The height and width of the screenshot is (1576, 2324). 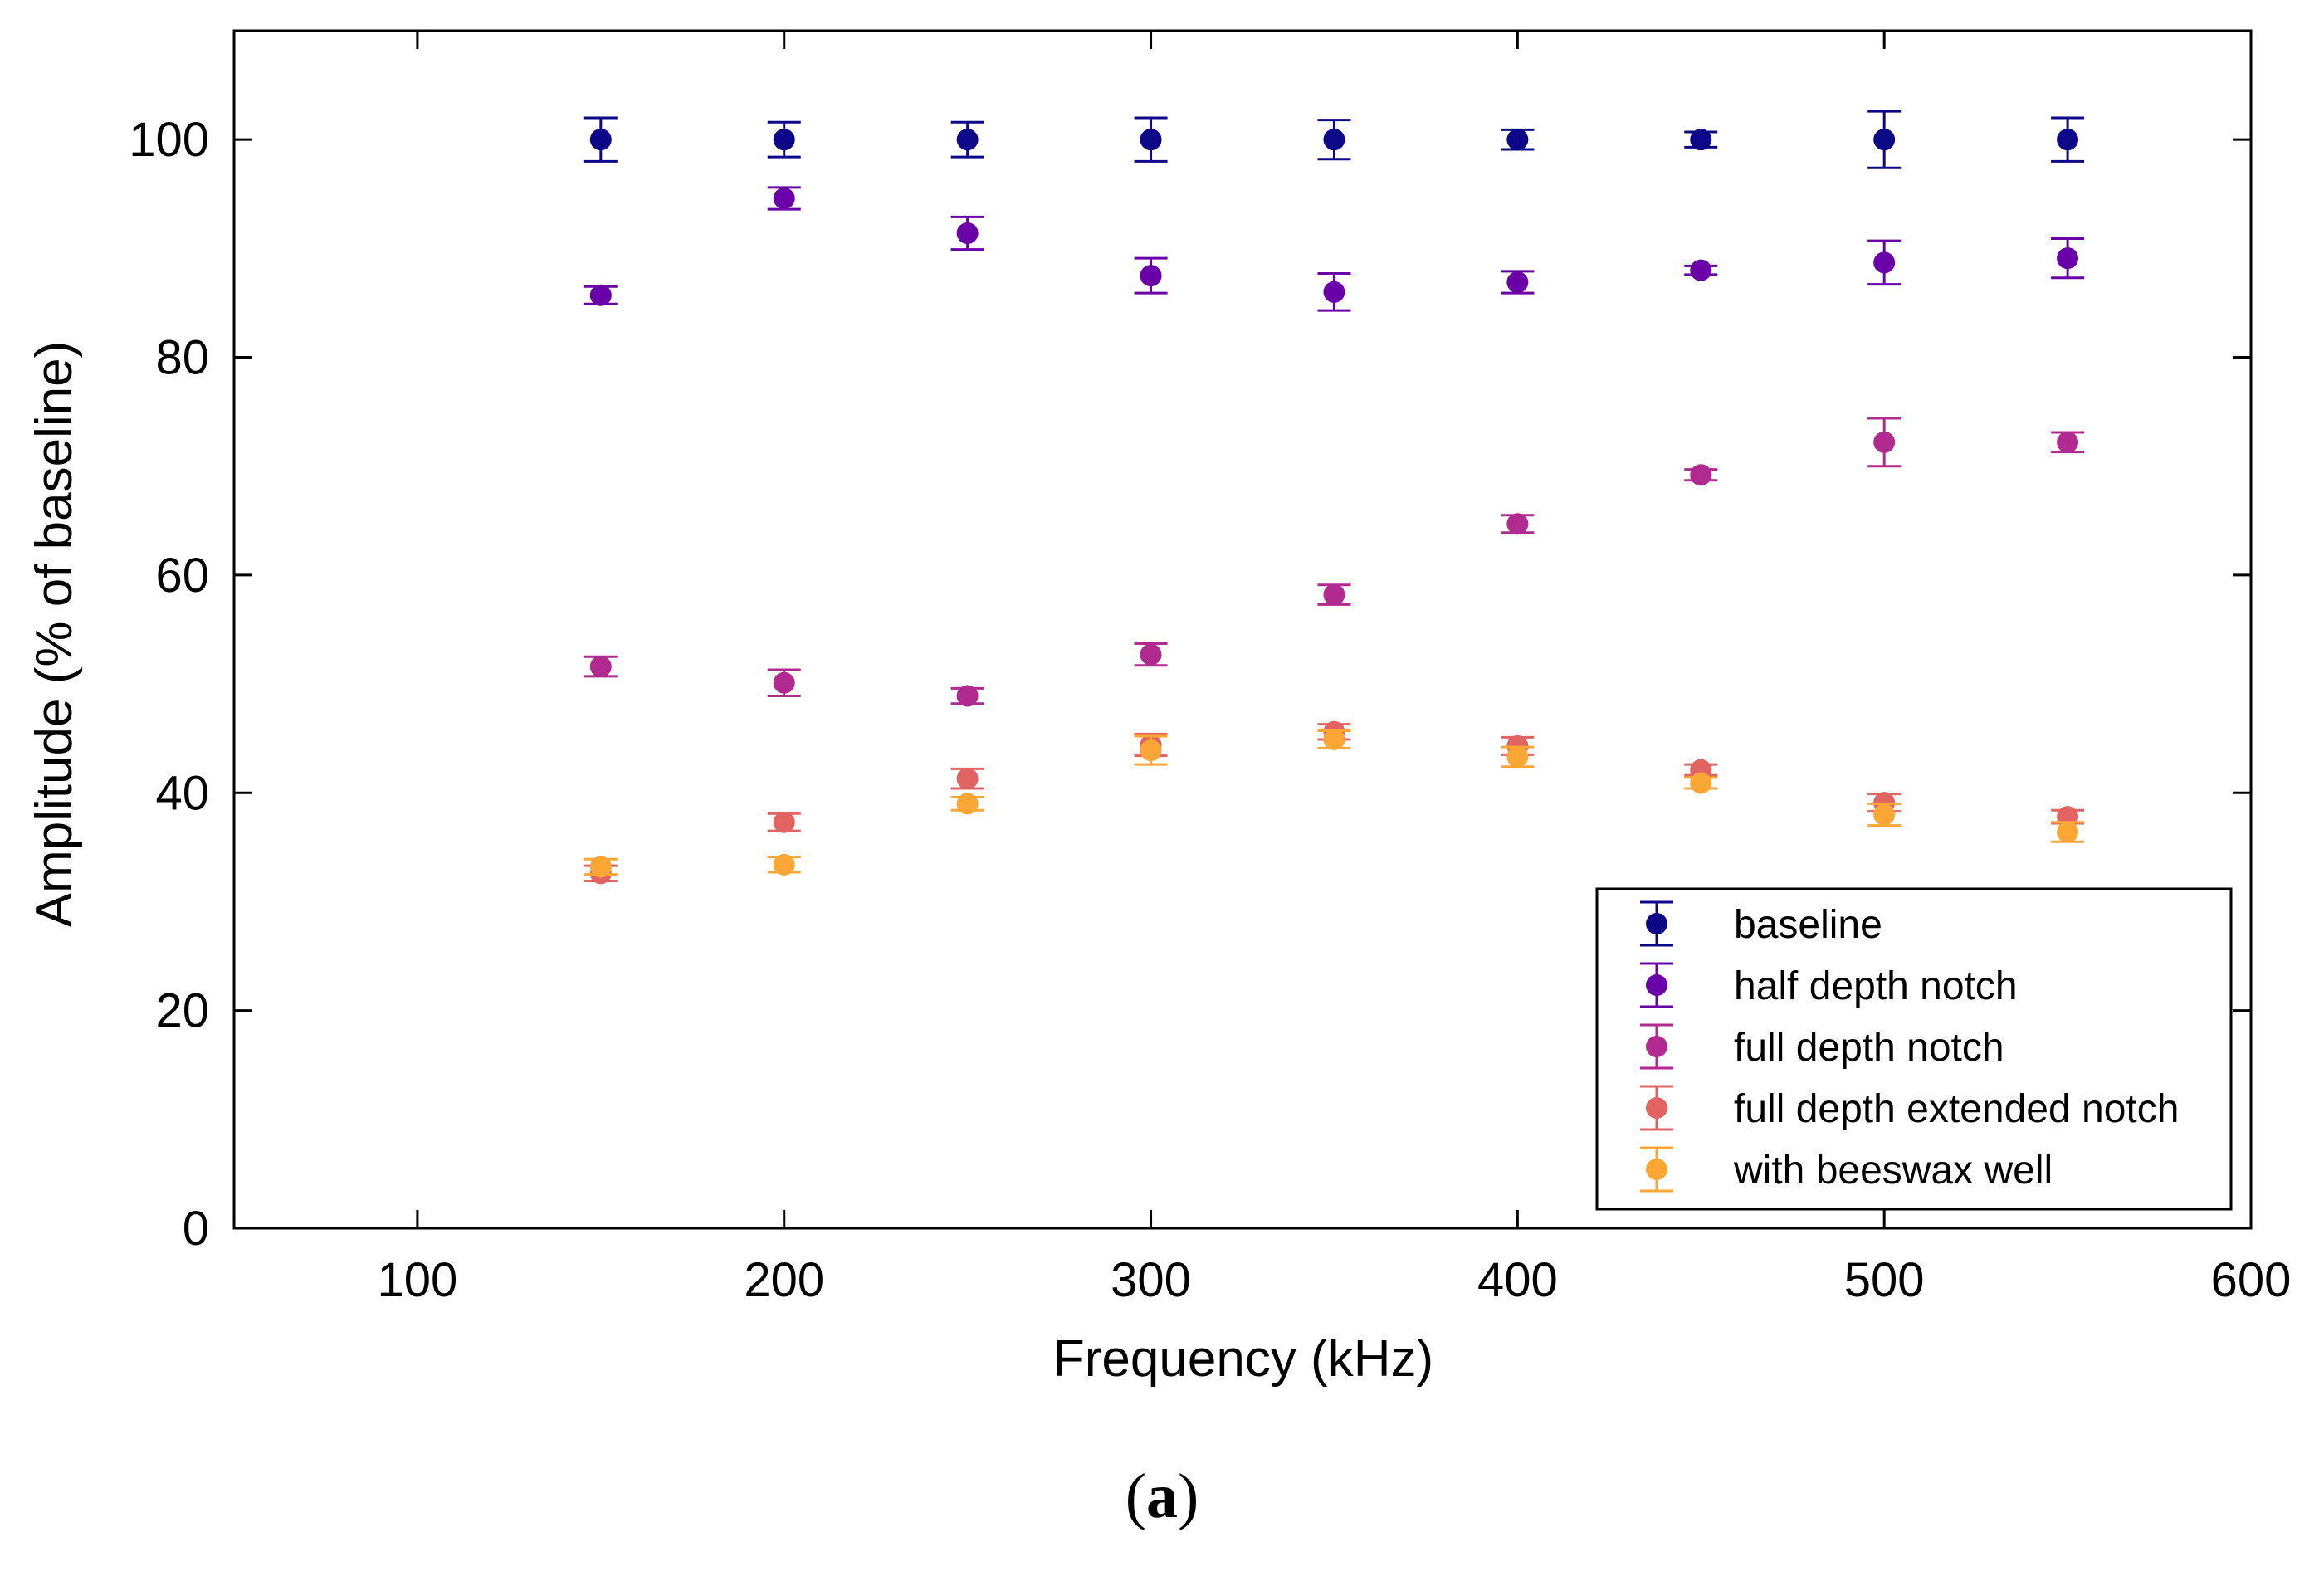 I want to click on caption-close-paren: ), so click(x=1188, y=1496).